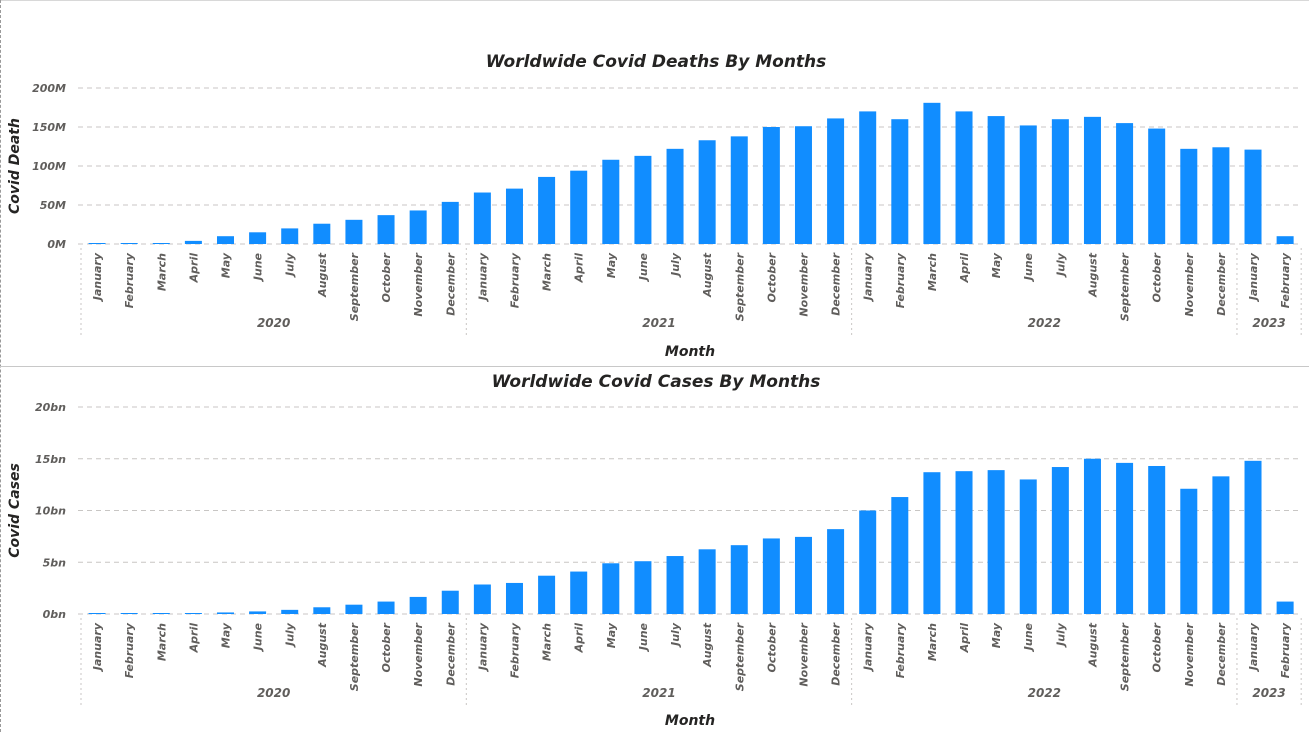 The image size is (1309, 733). Describe the element at coordinates (656, 62) in the screenshot. I see `deaths-chart-title: Worldwide Covid Deaths By Months` at that location.